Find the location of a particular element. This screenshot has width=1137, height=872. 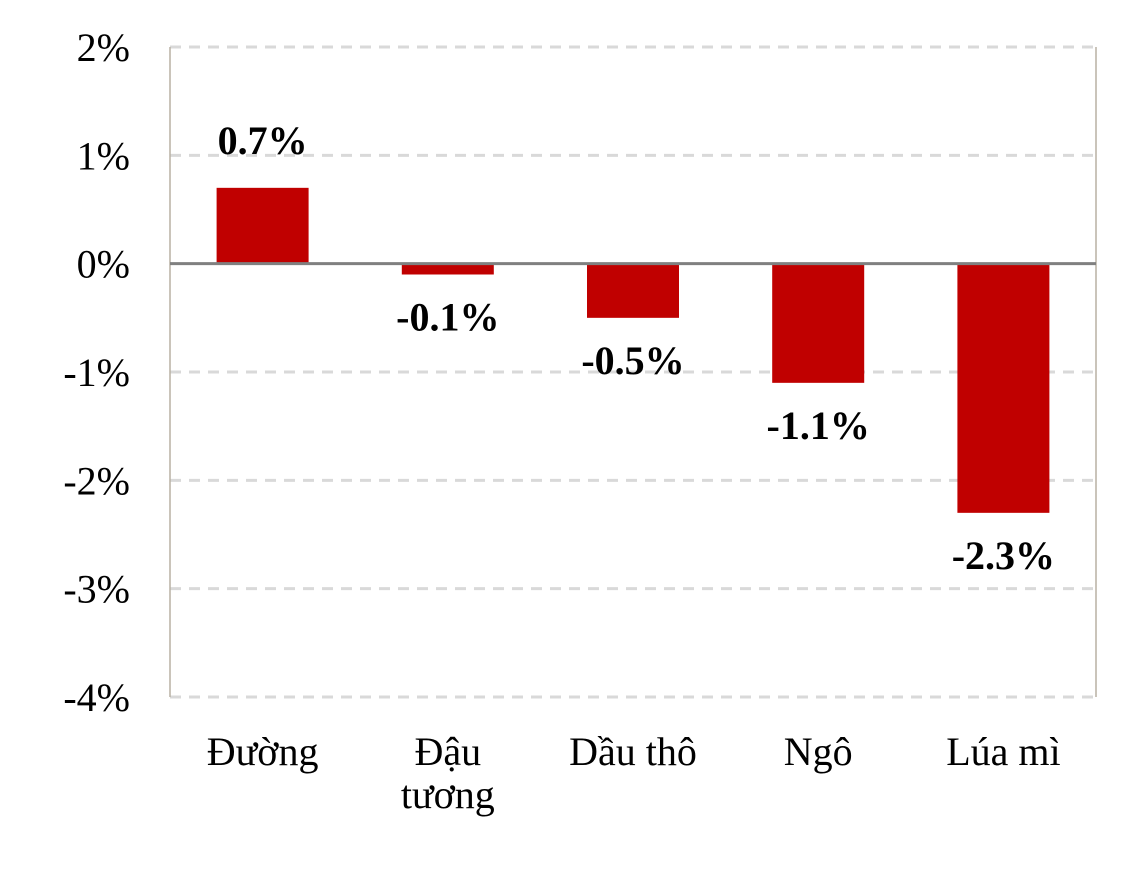

category-label: Dầu thô is located at coordinates (633, 751).